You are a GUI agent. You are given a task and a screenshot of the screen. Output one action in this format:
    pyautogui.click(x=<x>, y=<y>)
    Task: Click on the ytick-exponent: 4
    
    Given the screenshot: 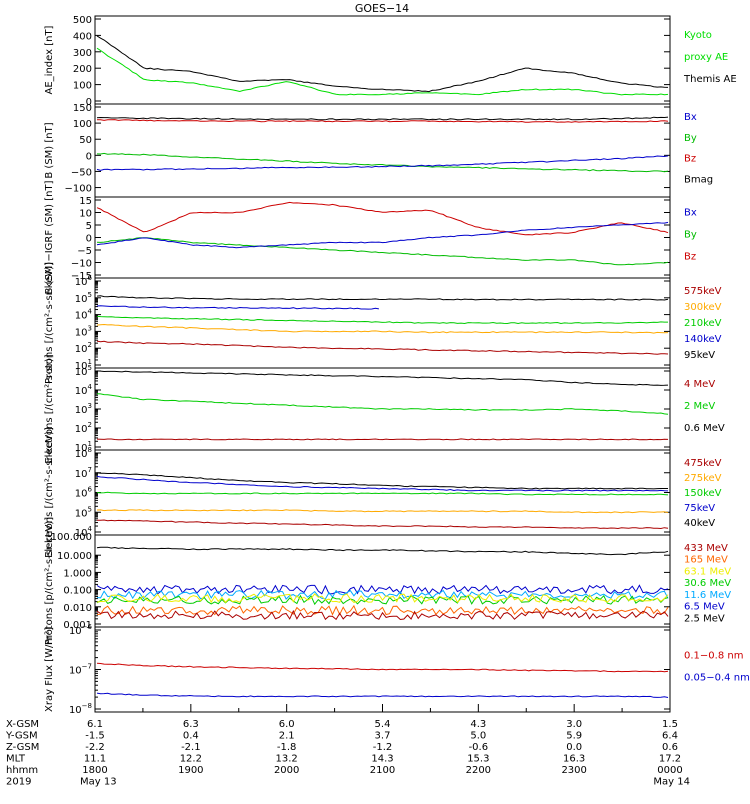 What is the action you would take?
    pyautogui.click(x=90, y=387)
    